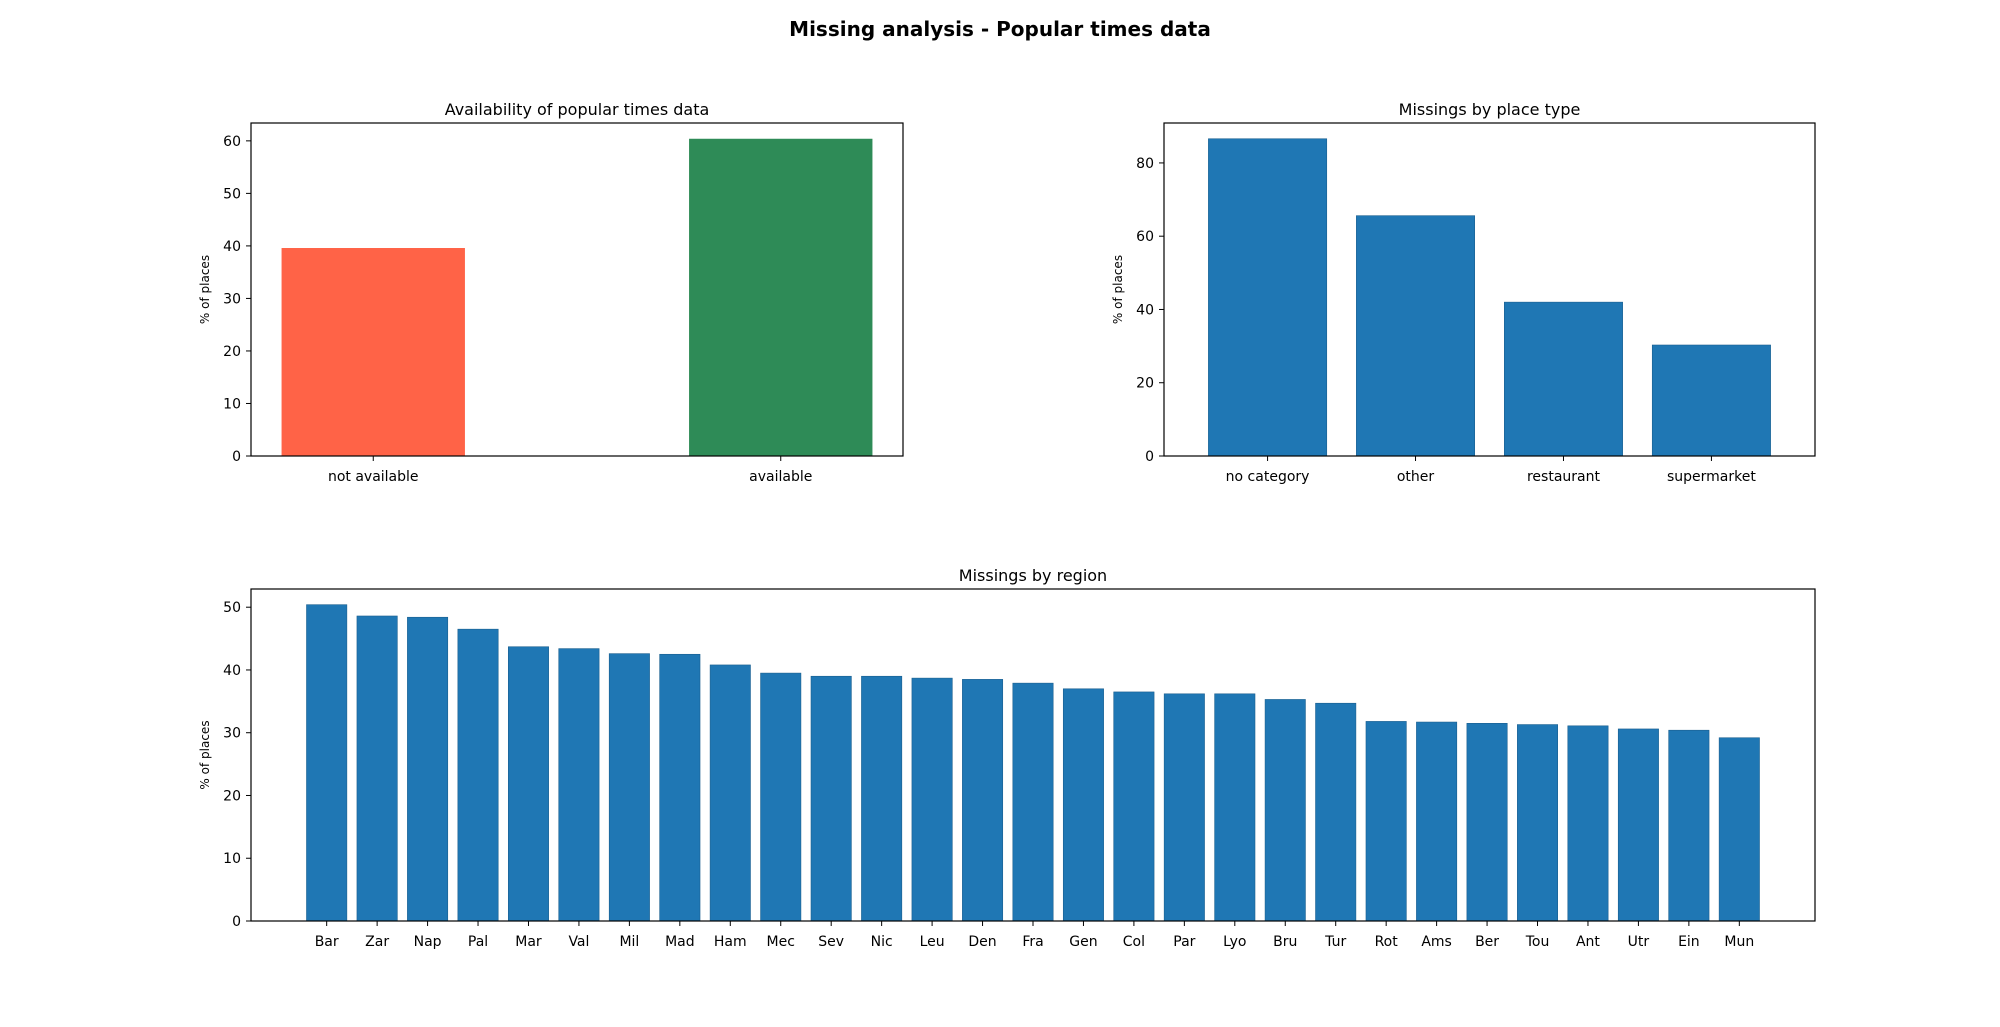  I want to click on x-tick-label: Gen, so click(1083, 942).